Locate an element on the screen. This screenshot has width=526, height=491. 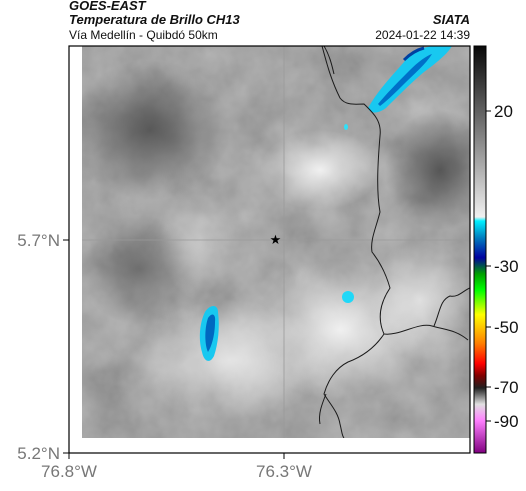
lon-tick-label: 76.3°W is located at coordinates (284, 471).